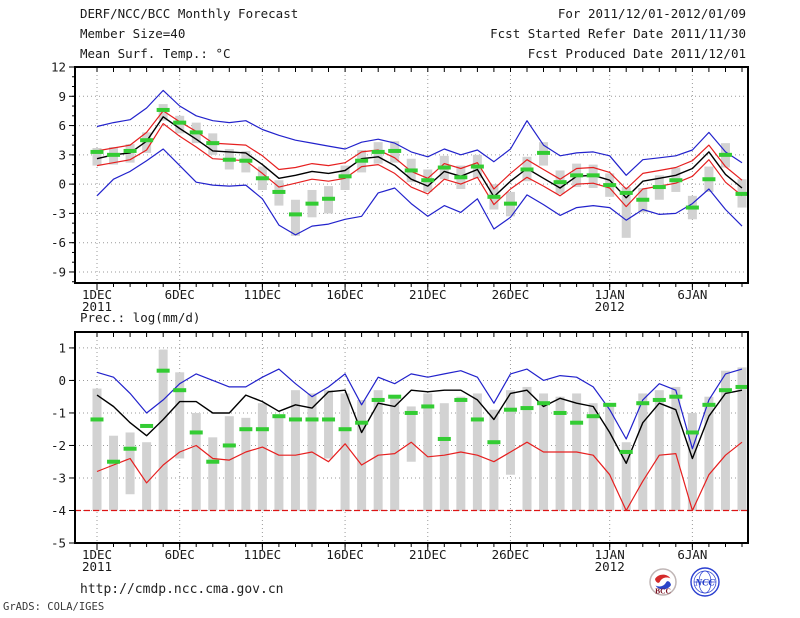 The width and height of the screenshot is (800, 618). Describe the element at coordinates (636, 53) in the screenshot. I see `fcst-produced-date-label: Fcst Produced Date 2011/12/01` at that location.